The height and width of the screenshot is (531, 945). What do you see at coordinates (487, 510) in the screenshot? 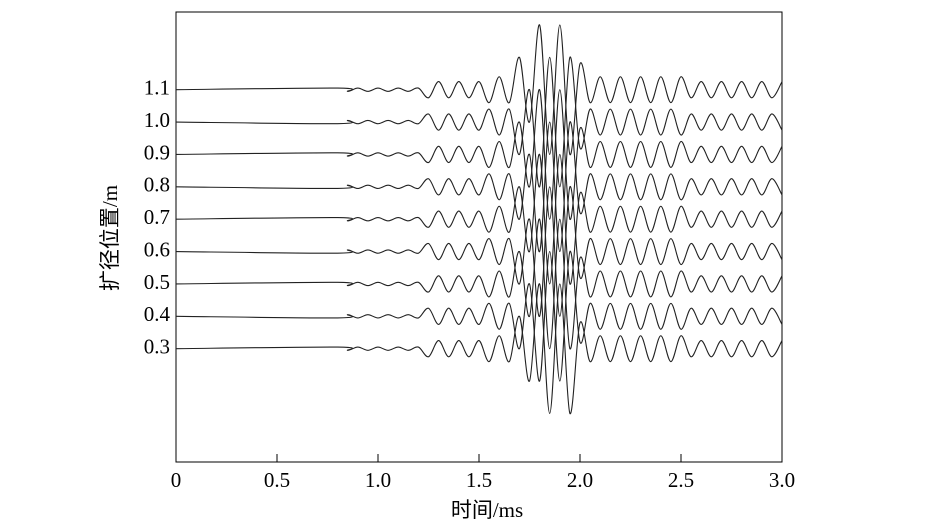
I see `x-axis-label: 时间/ms` at bounding box center [487, 510].